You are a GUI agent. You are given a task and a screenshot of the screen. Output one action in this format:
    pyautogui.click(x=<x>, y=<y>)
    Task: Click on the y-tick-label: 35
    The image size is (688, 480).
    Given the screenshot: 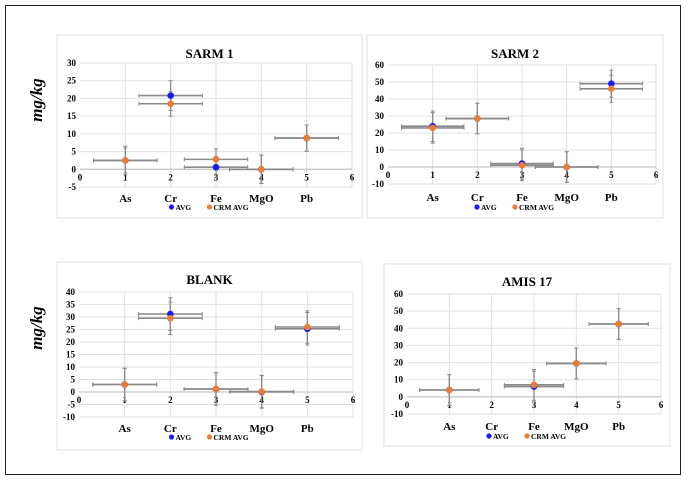 What is the action you would take?
    pyautogui.click(x=71, y=305)
    